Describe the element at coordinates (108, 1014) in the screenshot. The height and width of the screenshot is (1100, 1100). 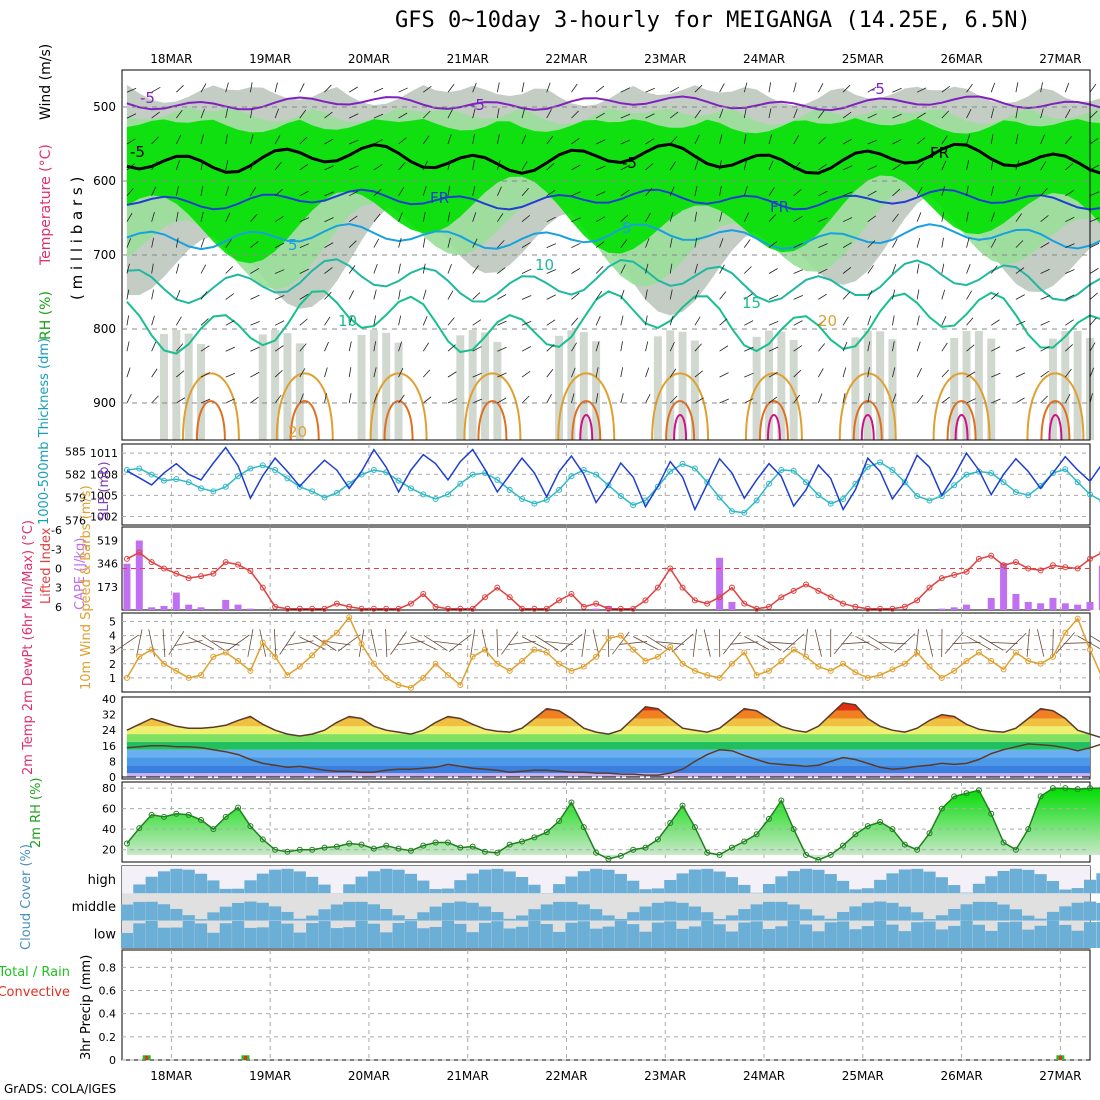
I see `precip-ytick: 0.4` at that location.